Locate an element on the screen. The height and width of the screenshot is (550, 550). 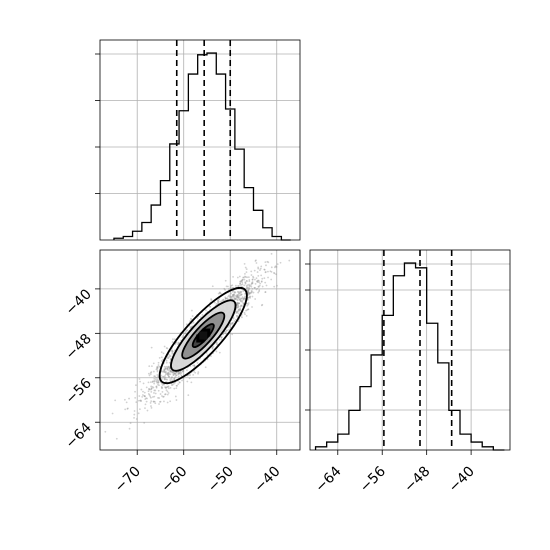
scatter-frame is located at coordinates (200, 350).